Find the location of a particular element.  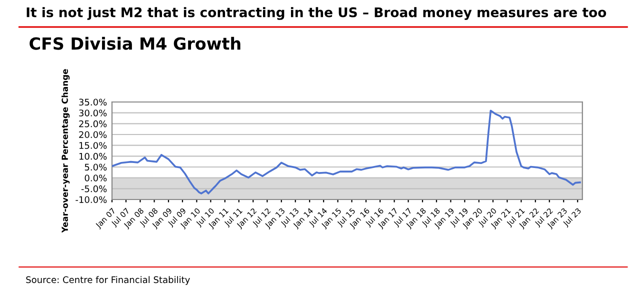

y-tick-label: 30.0% is located at coordinates (93, 113).